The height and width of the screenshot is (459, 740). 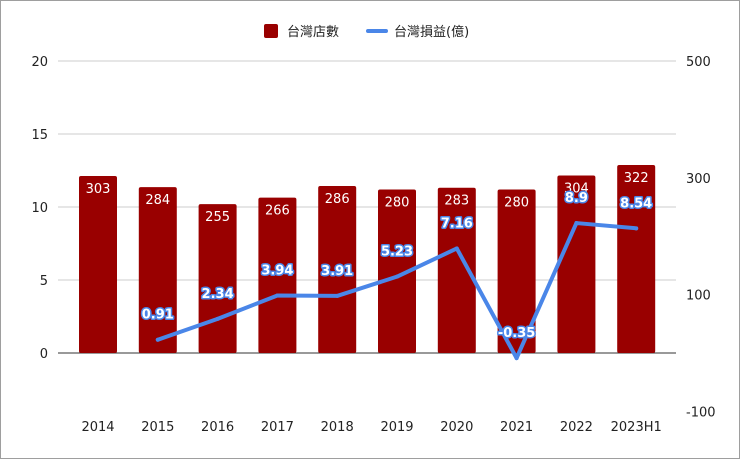 What do you see at coordinates (516, 271) in the screenshot?
I see `bar-2021` at bounding box center [516, 271].